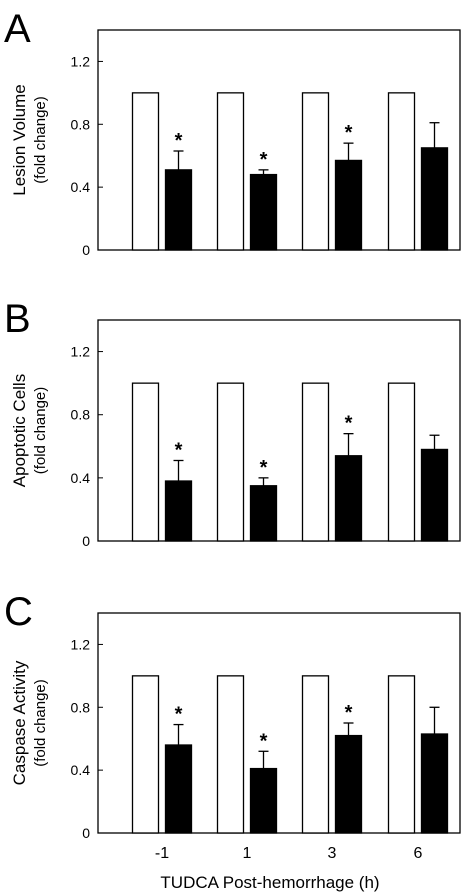  I want to click on x-tick-label: 1, so click(247, 853).